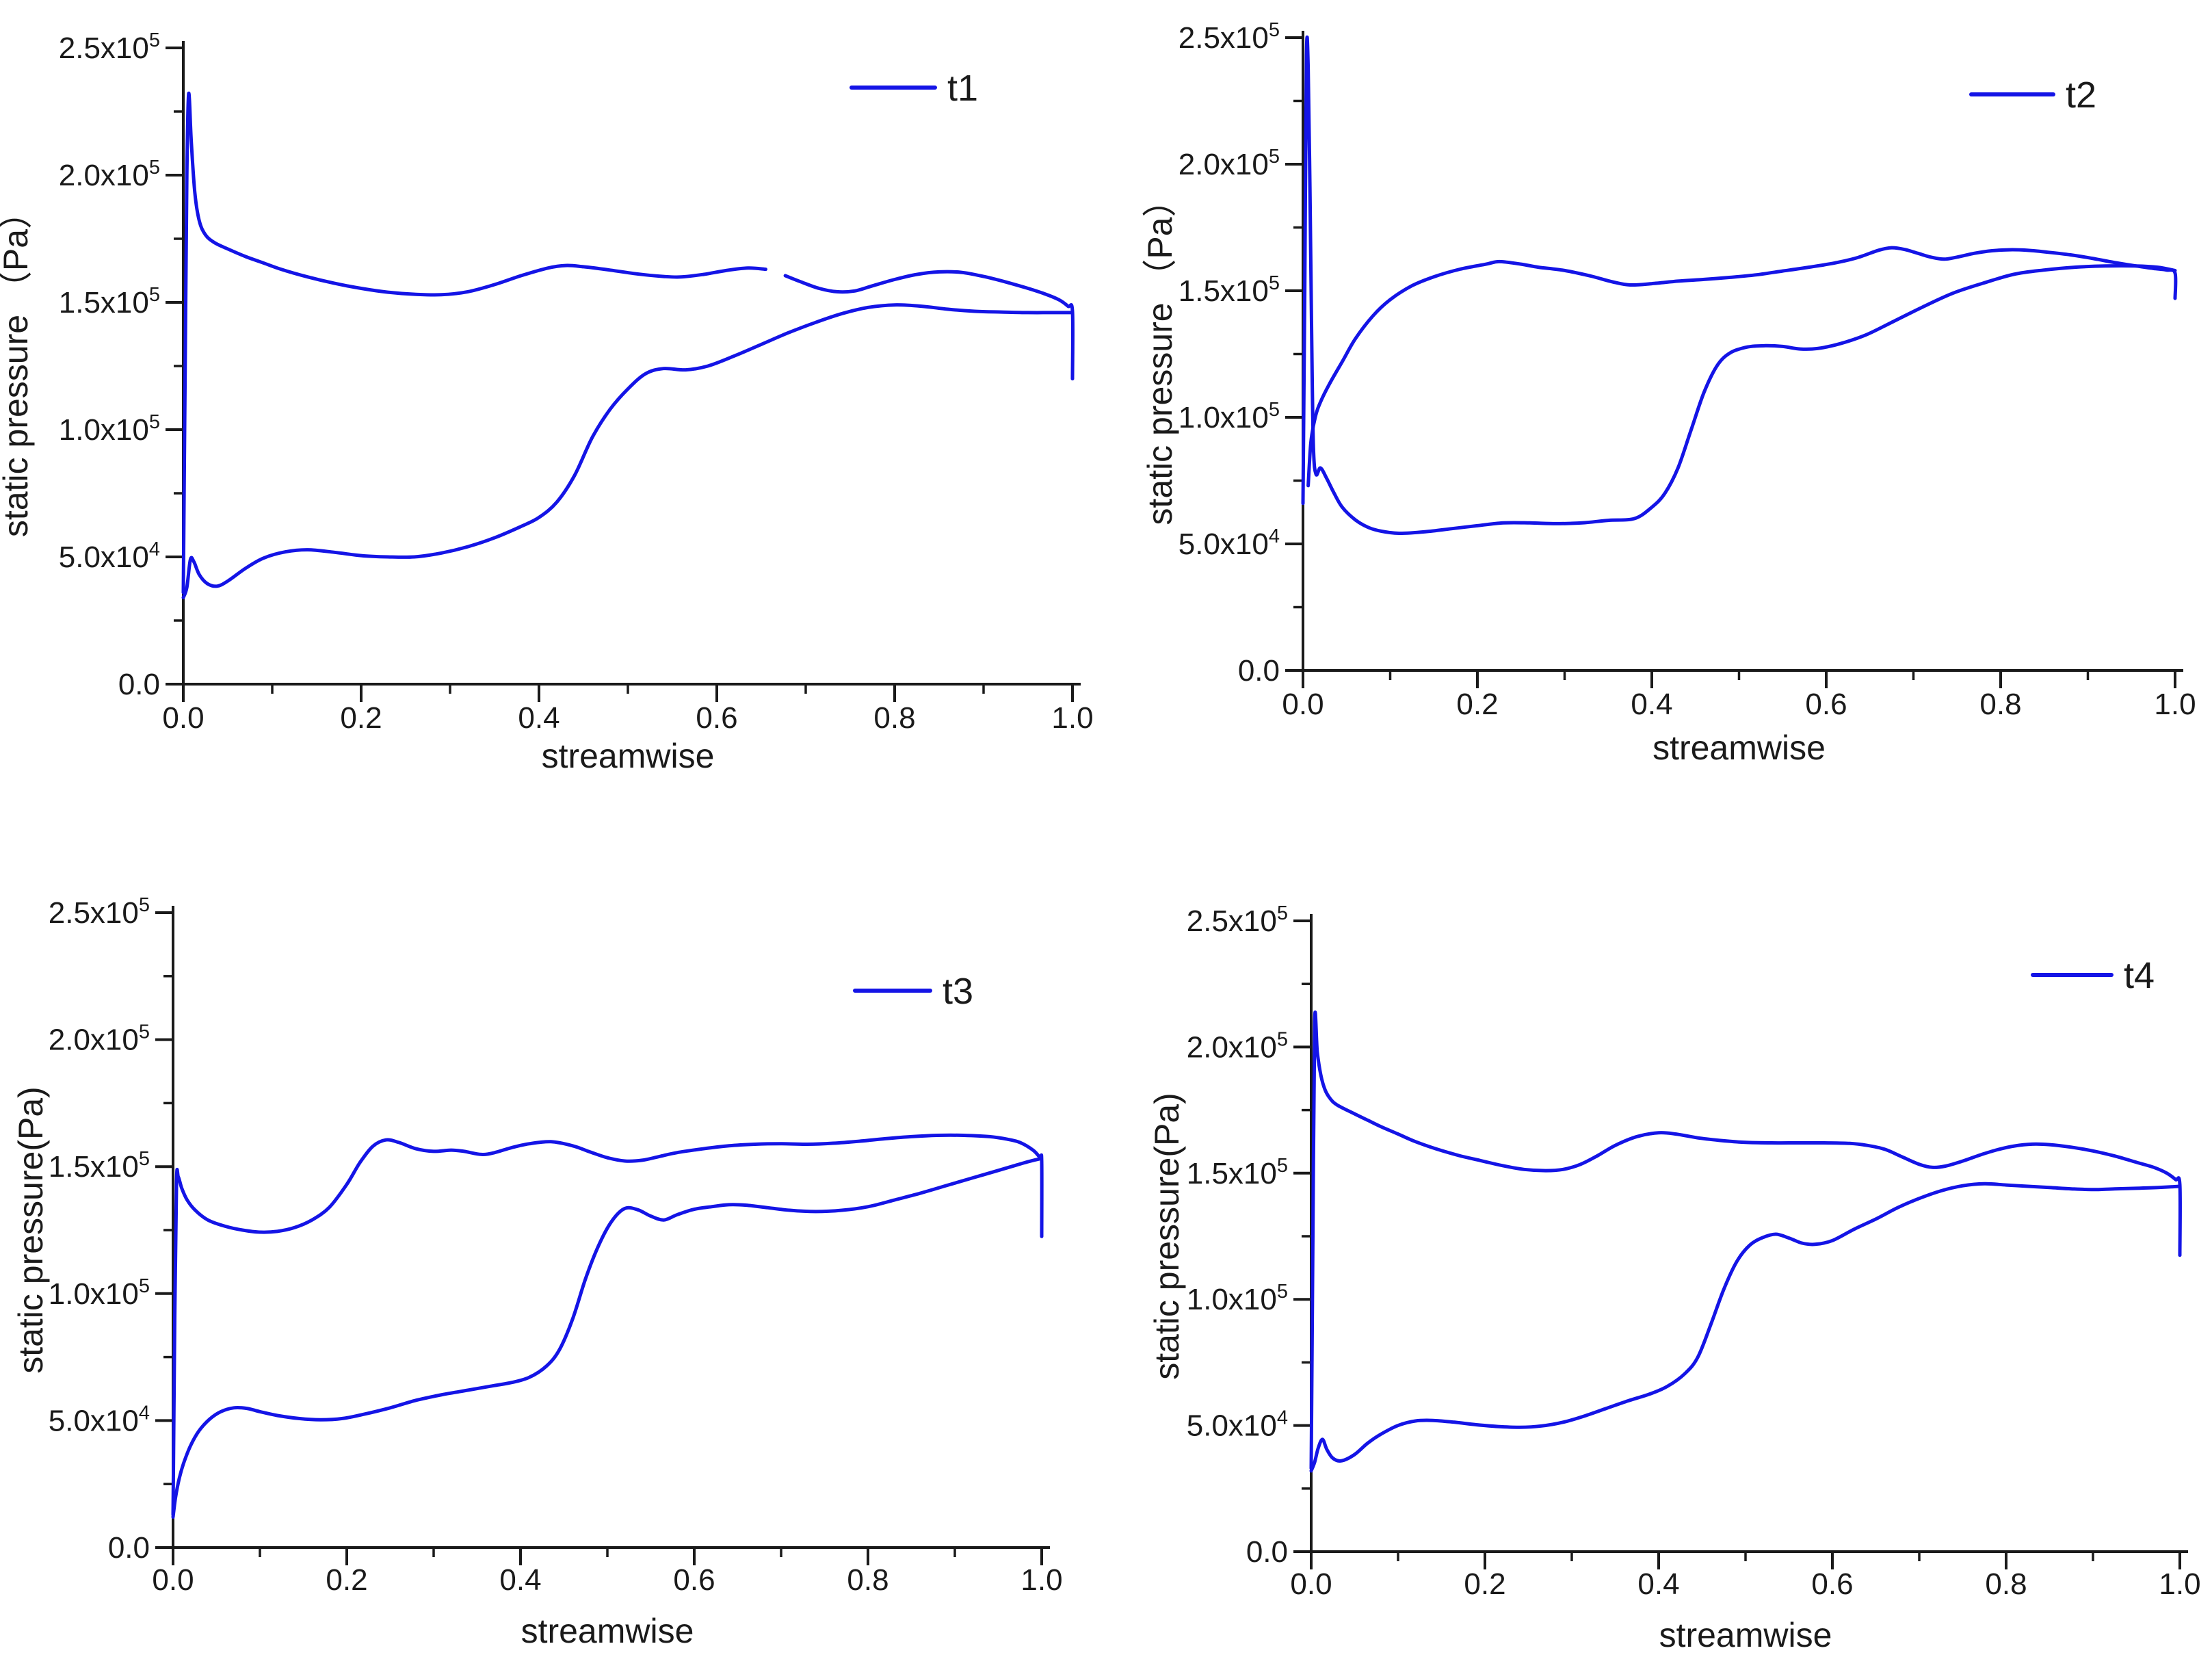  Describe the element at coordinates (958, 991) in the screenshot. I see `legend-label: t3` at that location.